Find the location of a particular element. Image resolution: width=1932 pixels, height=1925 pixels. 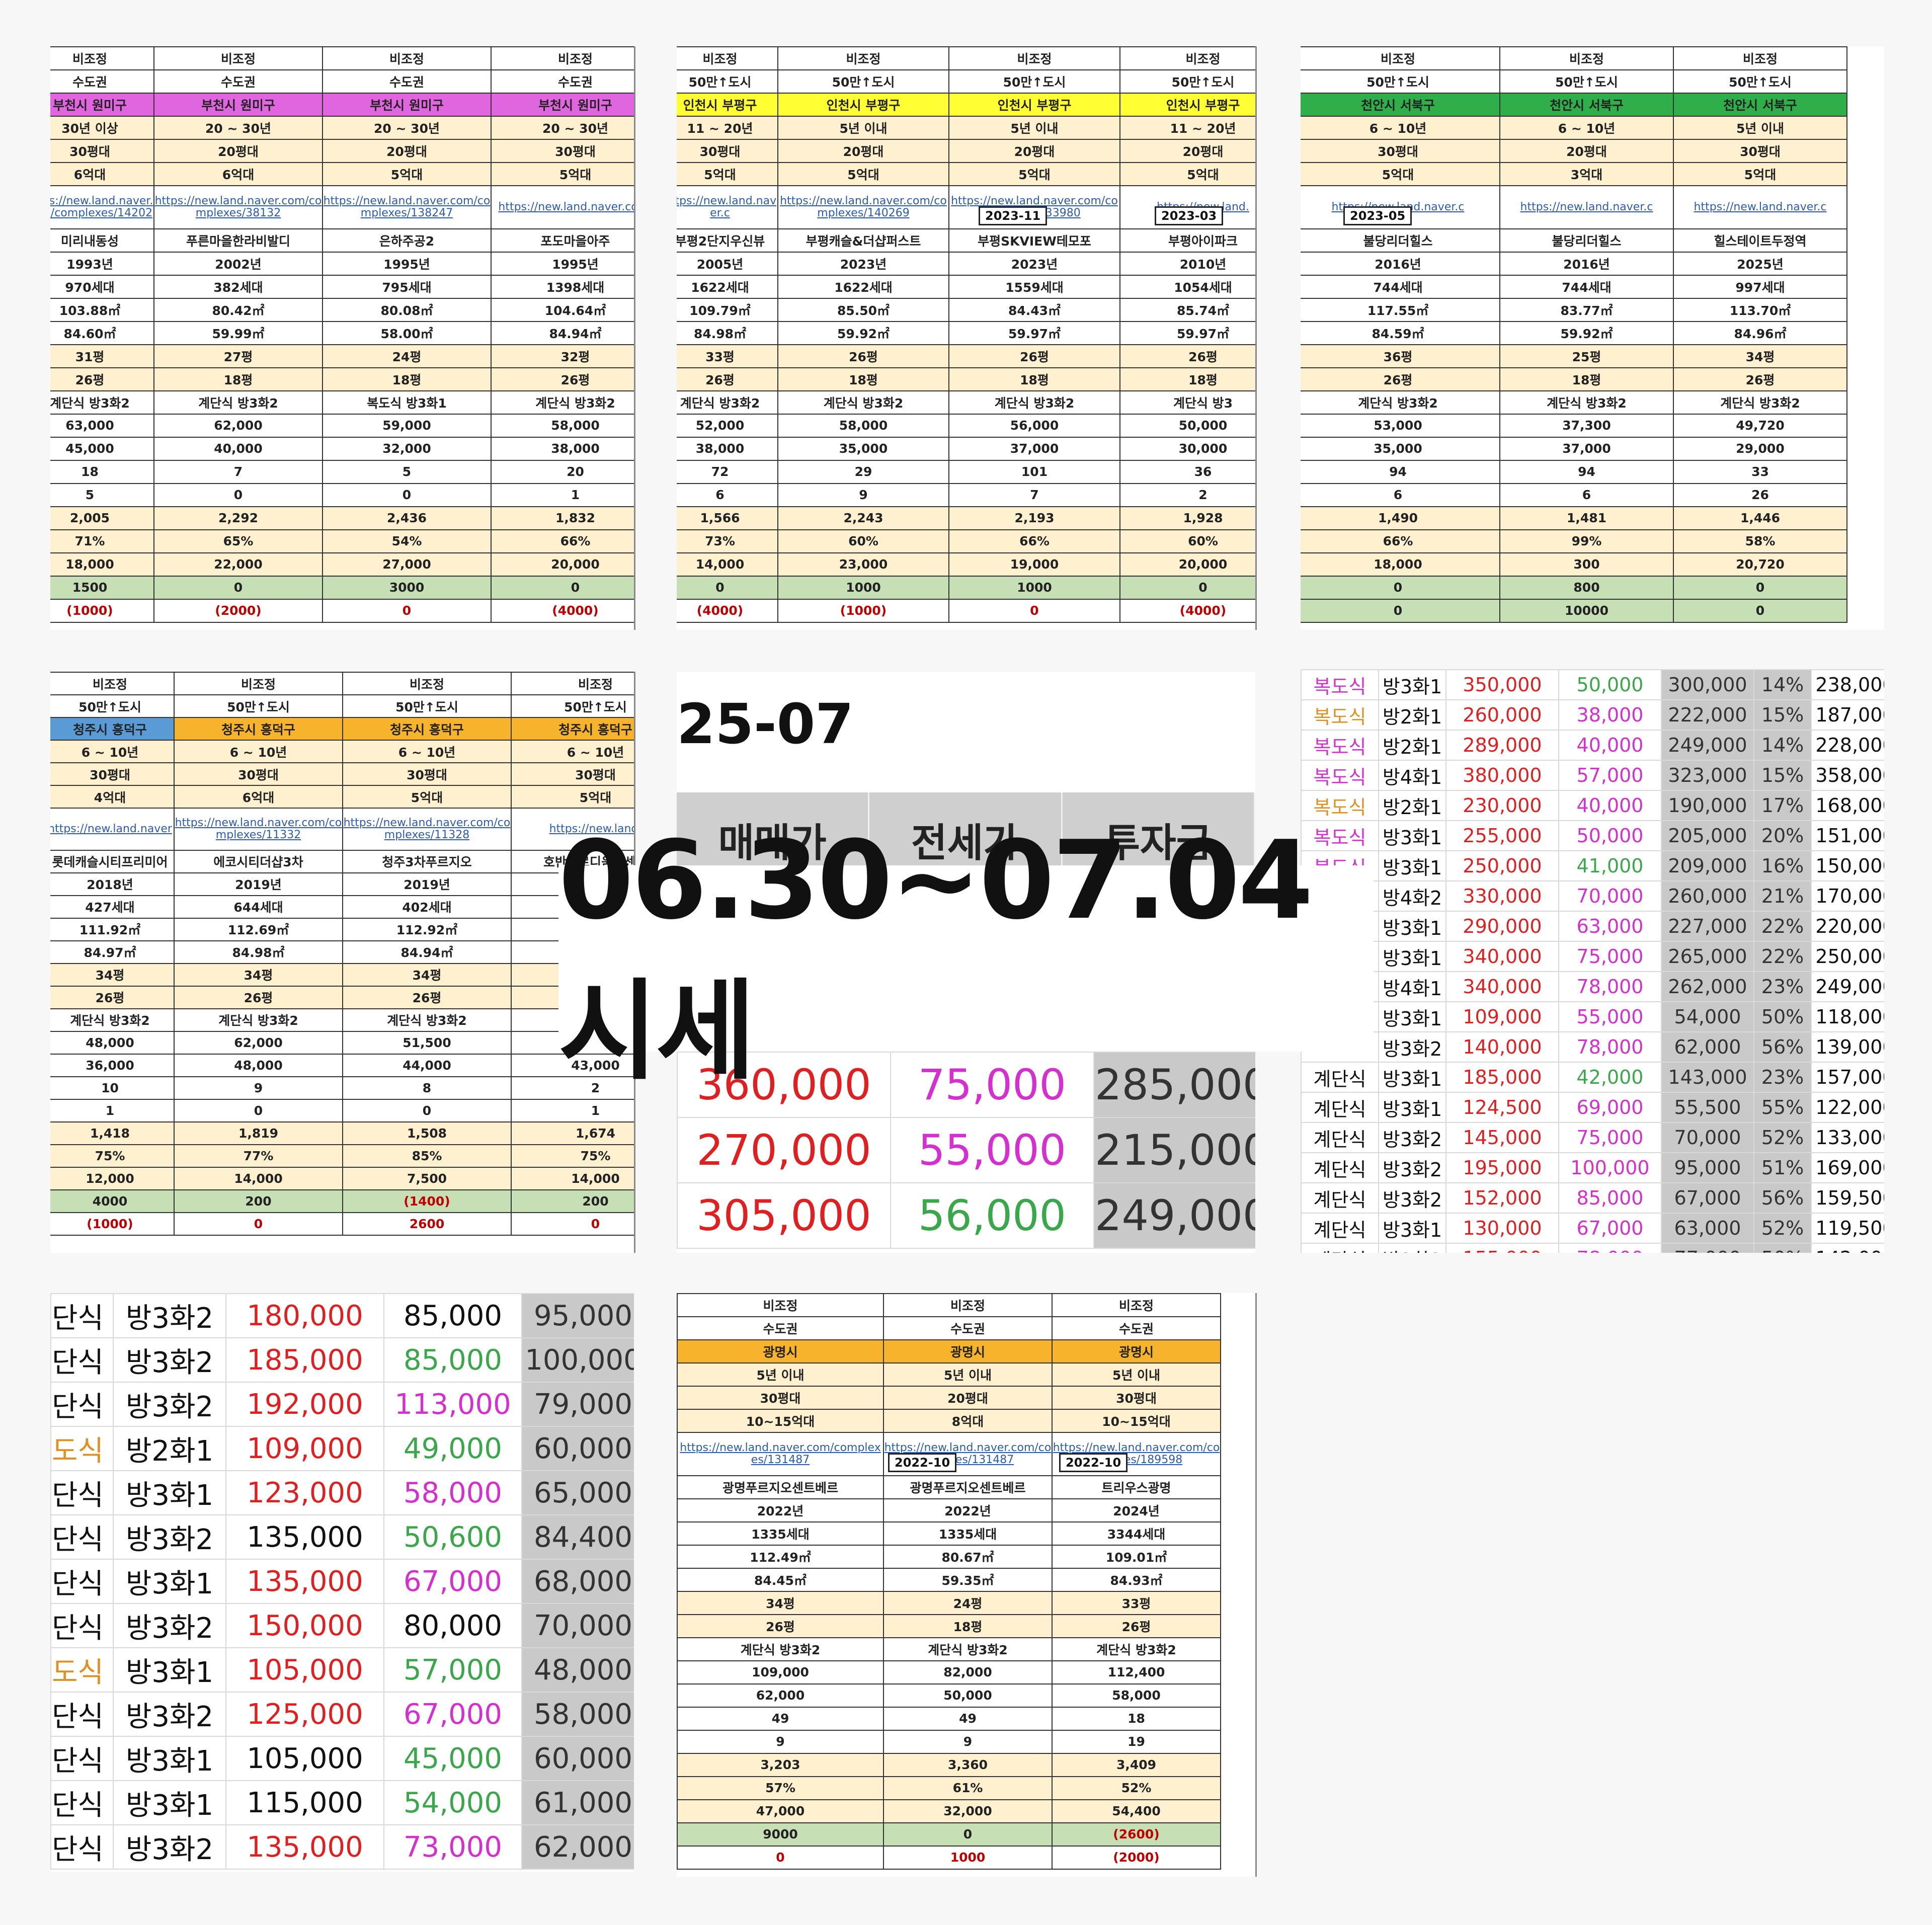

sheet-row: 18,000 22,000 27,000 20,000 is located at coordinates (342, 564).